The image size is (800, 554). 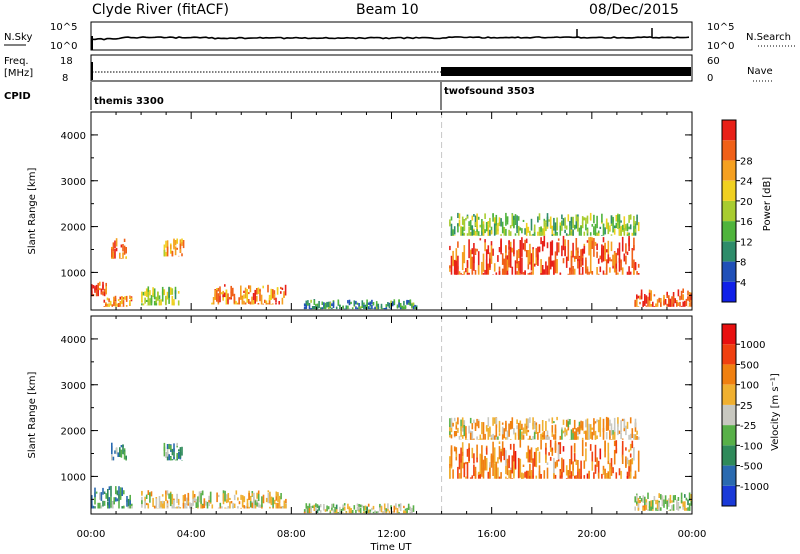 I want to click on colorbar-tick-label: -25, so click(x=748, y=426).